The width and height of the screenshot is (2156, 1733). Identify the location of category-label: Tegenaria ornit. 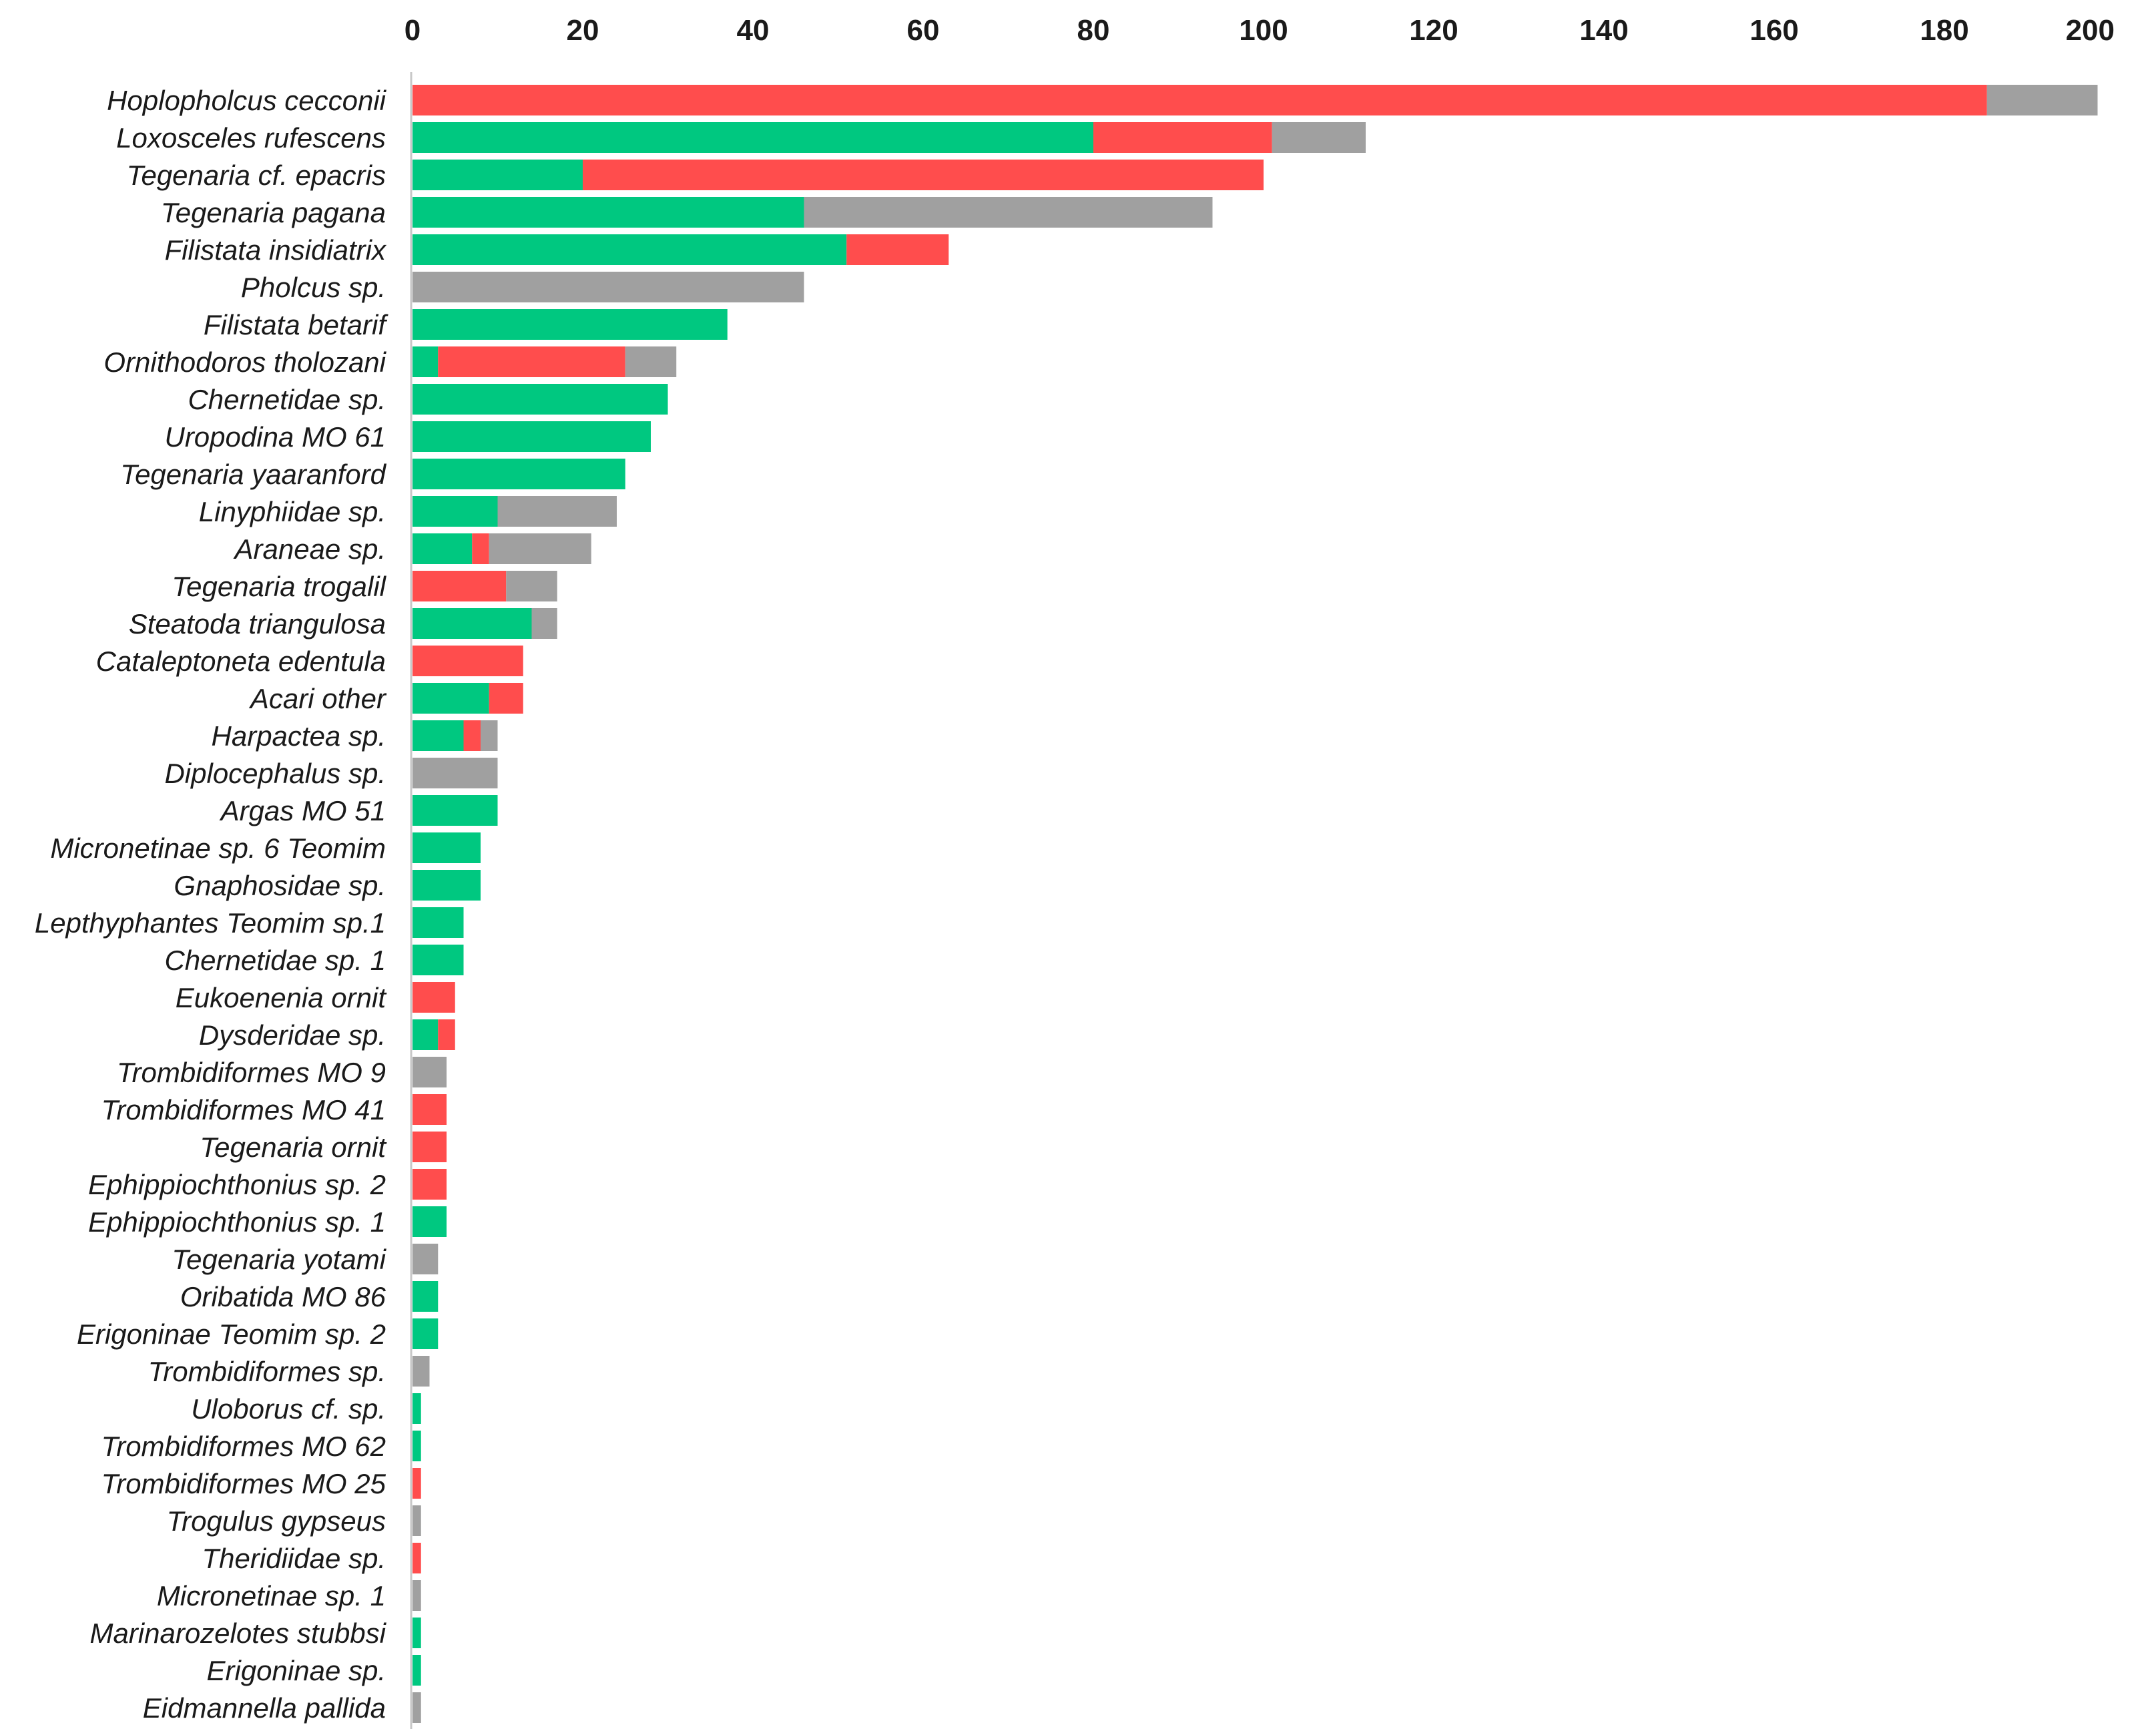
(294, 1147).